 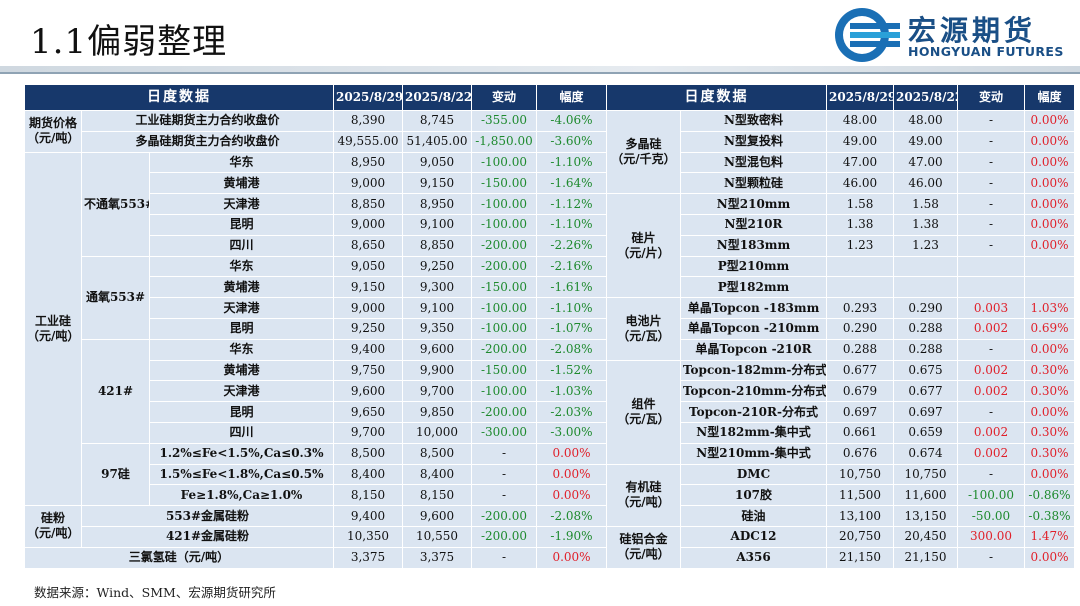 What do you see at coordinates (53, 329) in the screenshot?
I see `category-industrial-silicon: 工业硅 （元/吨）` at bounding box center [53, 329].